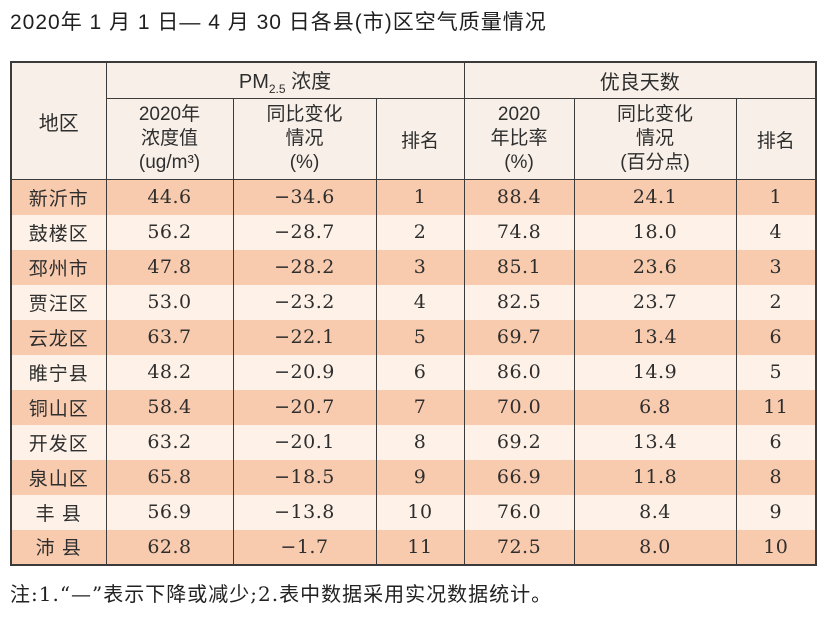 Image resolution: width=825 pixels, height=620 pixels. Describe the element at coordinates (169, 442) in the screenshot. I see `pm-value-cell: 63.2` at that location.